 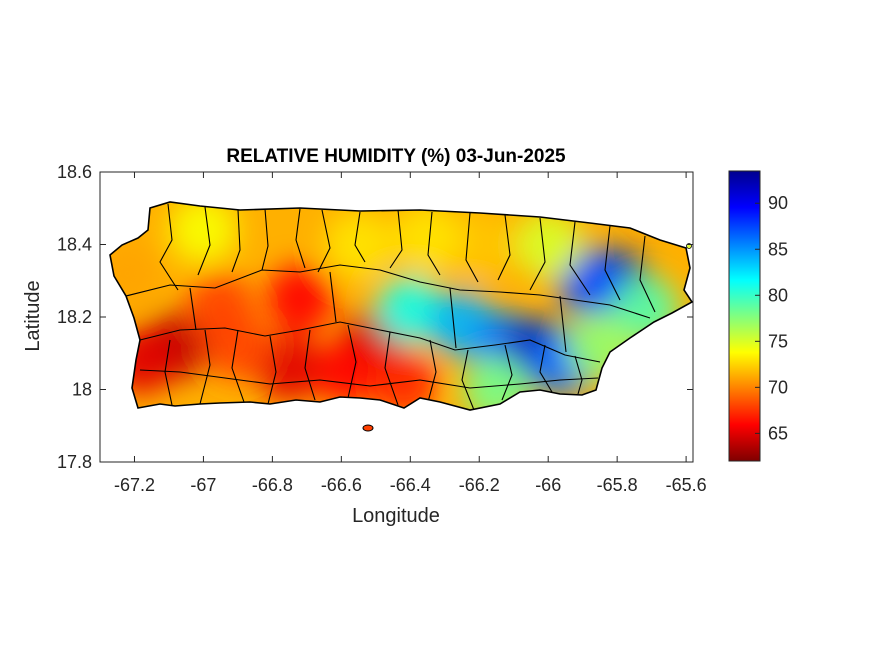 What do you see at coordinates (341, 485) in the screenshot?
I see `x-tick-label: -66.6` at bounding box center [341, 485].